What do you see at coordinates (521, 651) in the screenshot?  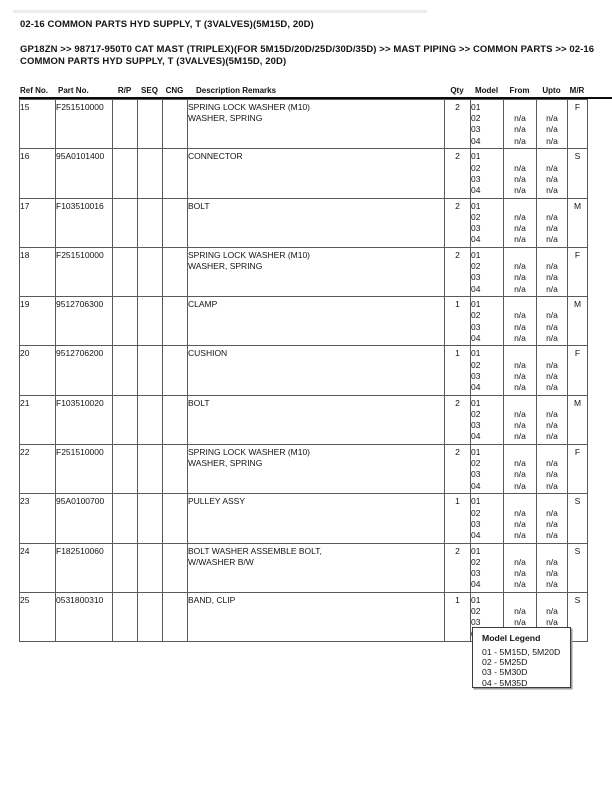 I see `model-legend-item: 01 - 5M15D, 5M20D` at bounding box center [521, 651].